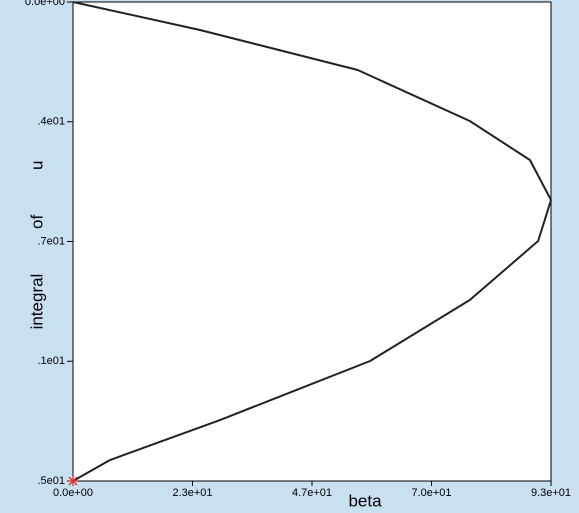 This screenshot has width=579, height=513. What do you see at coordinates (51, 241) in the screenshot?
I see `y-tick-label: .7e01` at bounding box center [51, 241].